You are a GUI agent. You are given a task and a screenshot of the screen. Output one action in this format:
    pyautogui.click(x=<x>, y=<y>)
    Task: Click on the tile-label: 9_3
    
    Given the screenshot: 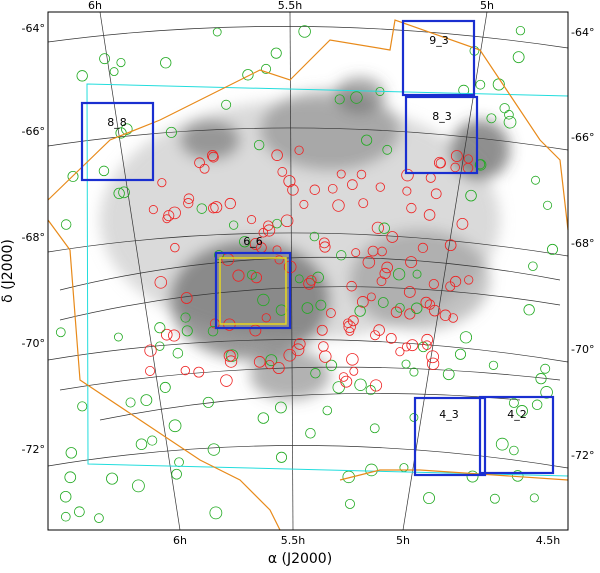 What is the action you would take?
    pyautogui.click(x=439, y=40)
    